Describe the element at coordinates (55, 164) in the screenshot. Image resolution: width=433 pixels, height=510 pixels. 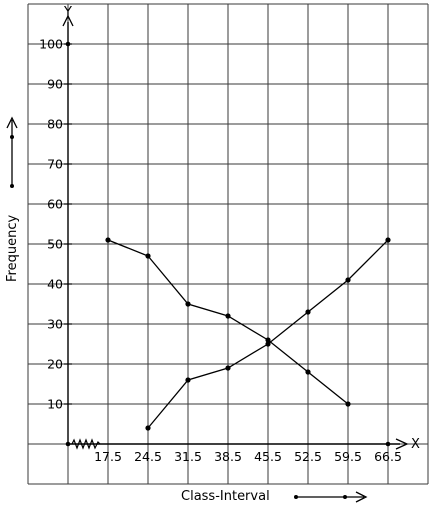
I see `y-tick-label: 70` at that location.